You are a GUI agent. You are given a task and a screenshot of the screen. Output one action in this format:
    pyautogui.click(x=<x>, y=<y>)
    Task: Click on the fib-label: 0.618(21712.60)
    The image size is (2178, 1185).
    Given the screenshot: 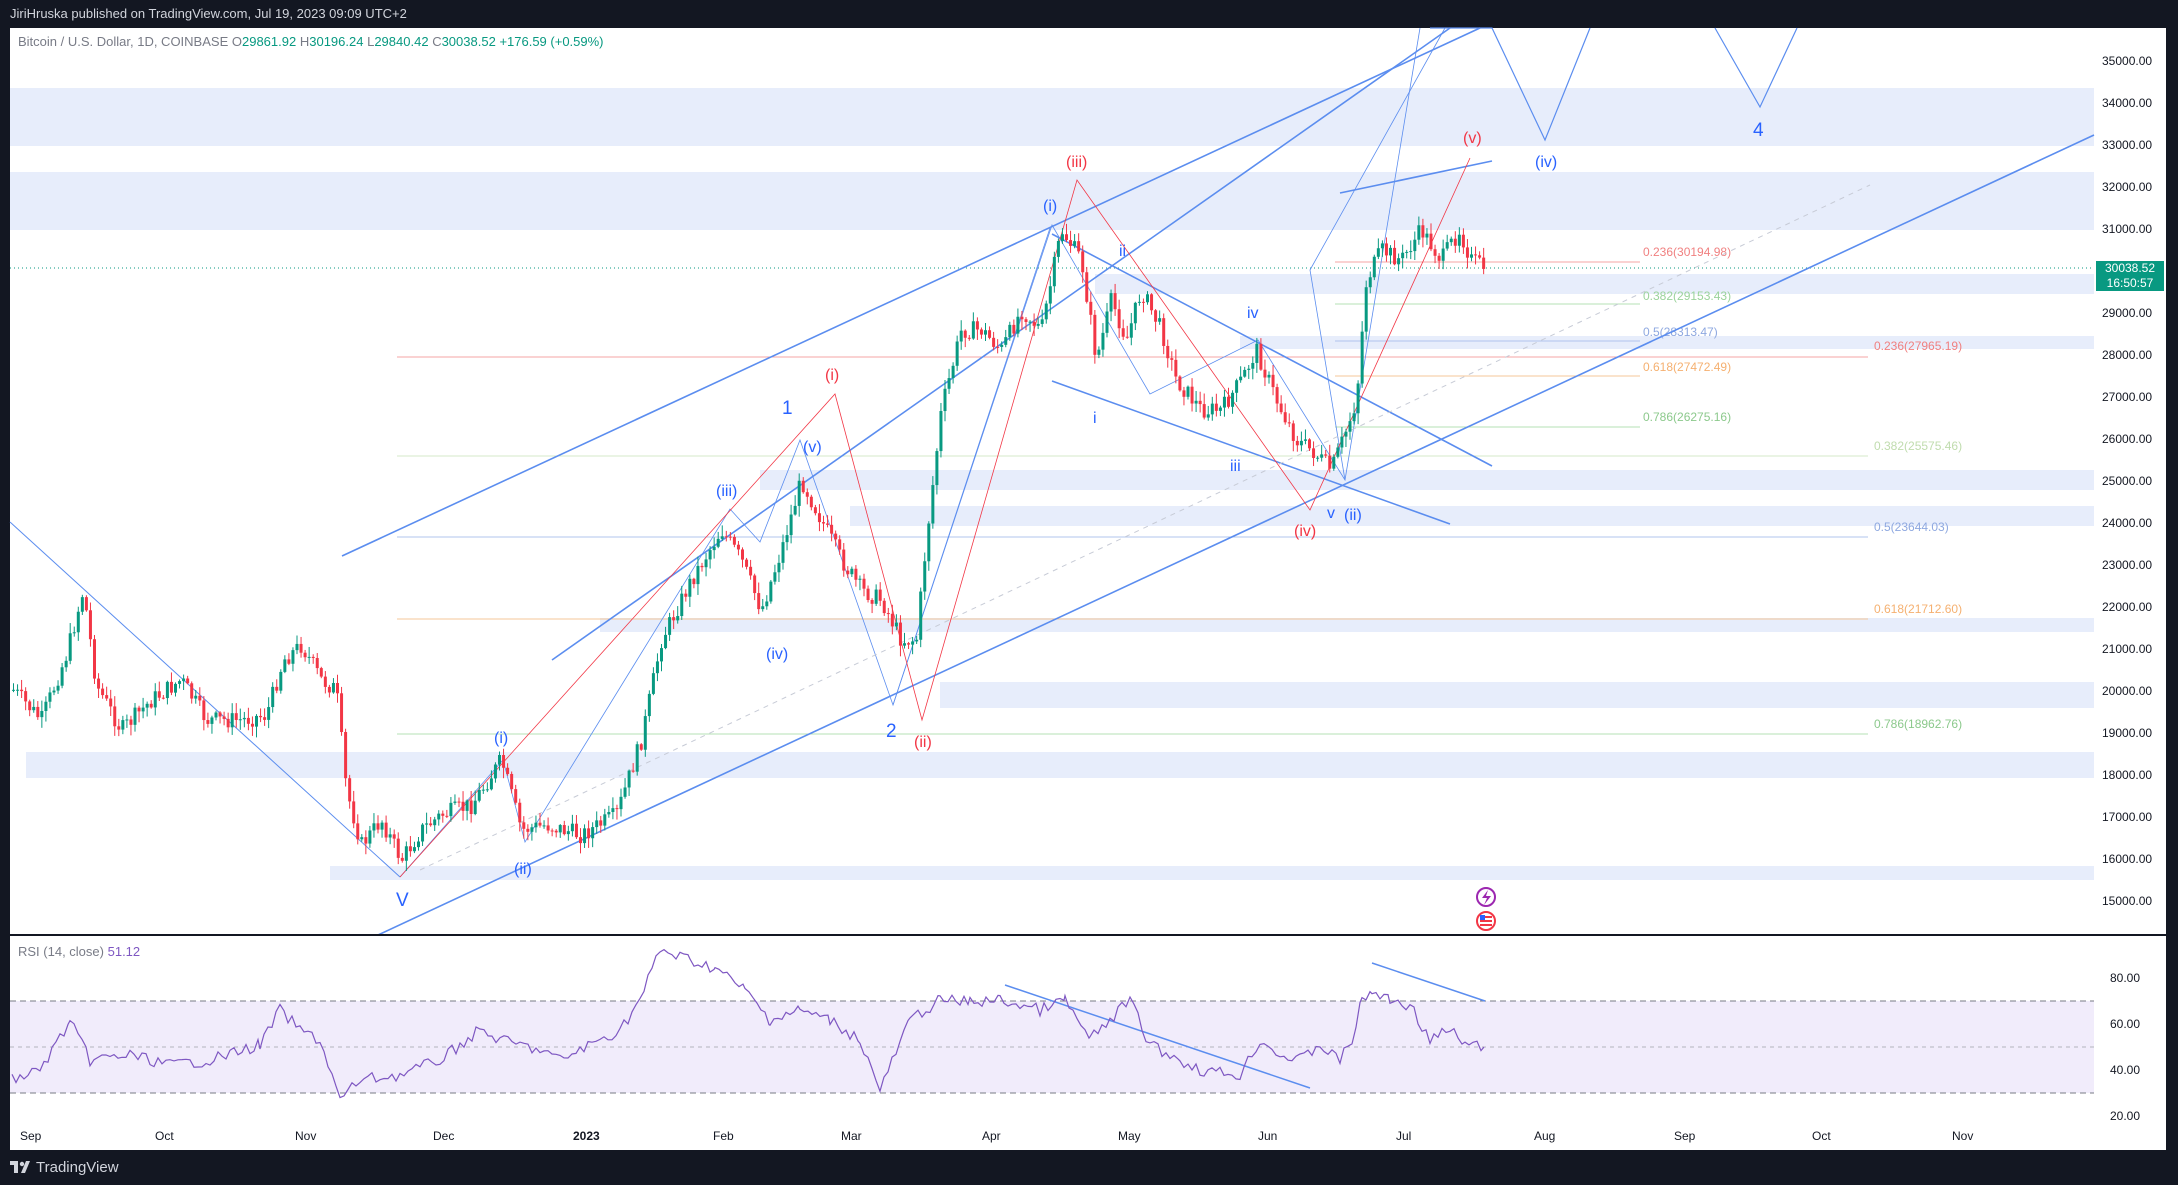 What is the action you would take?
    pyautogui.click(x=1918, y=609)
    